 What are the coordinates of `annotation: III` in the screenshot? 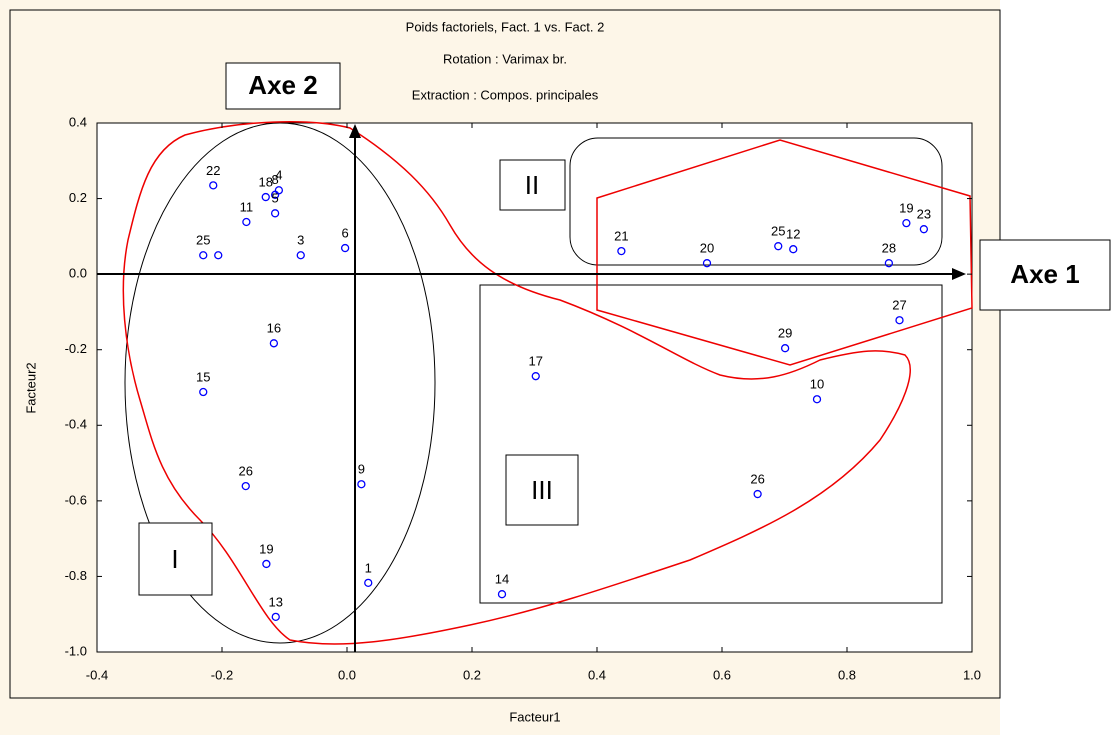 It's located at (542, 490).